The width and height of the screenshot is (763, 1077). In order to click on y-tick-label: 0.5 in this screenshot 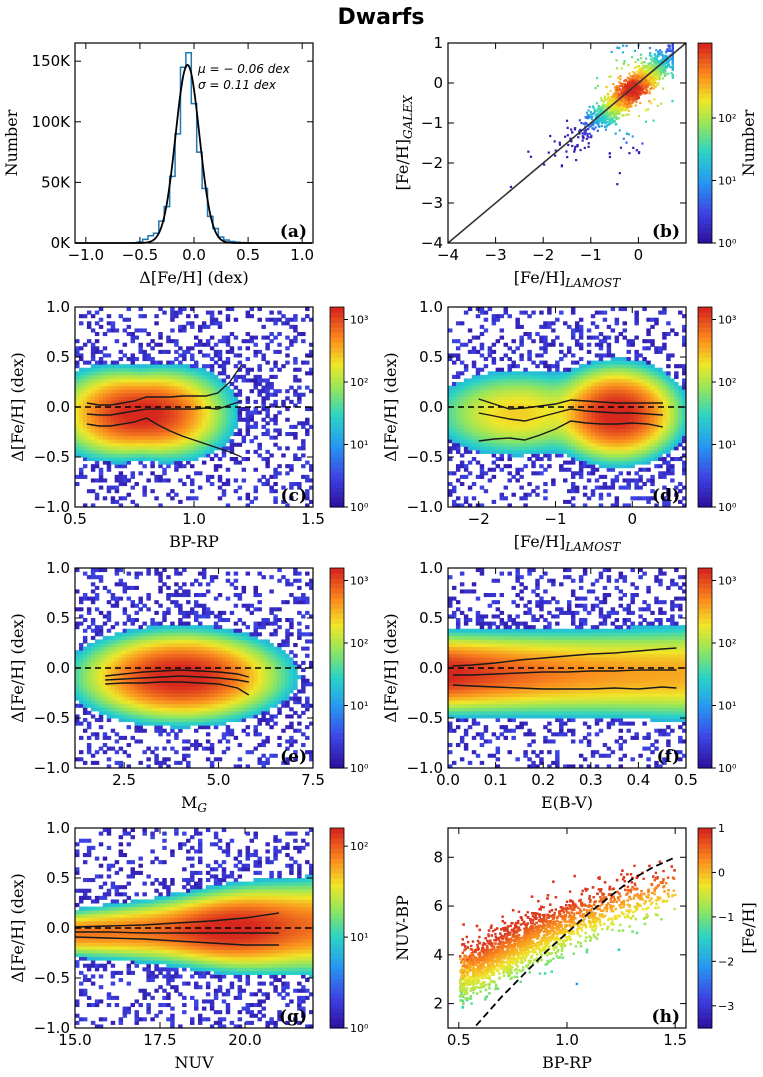, I will do `click(58, 357)`.